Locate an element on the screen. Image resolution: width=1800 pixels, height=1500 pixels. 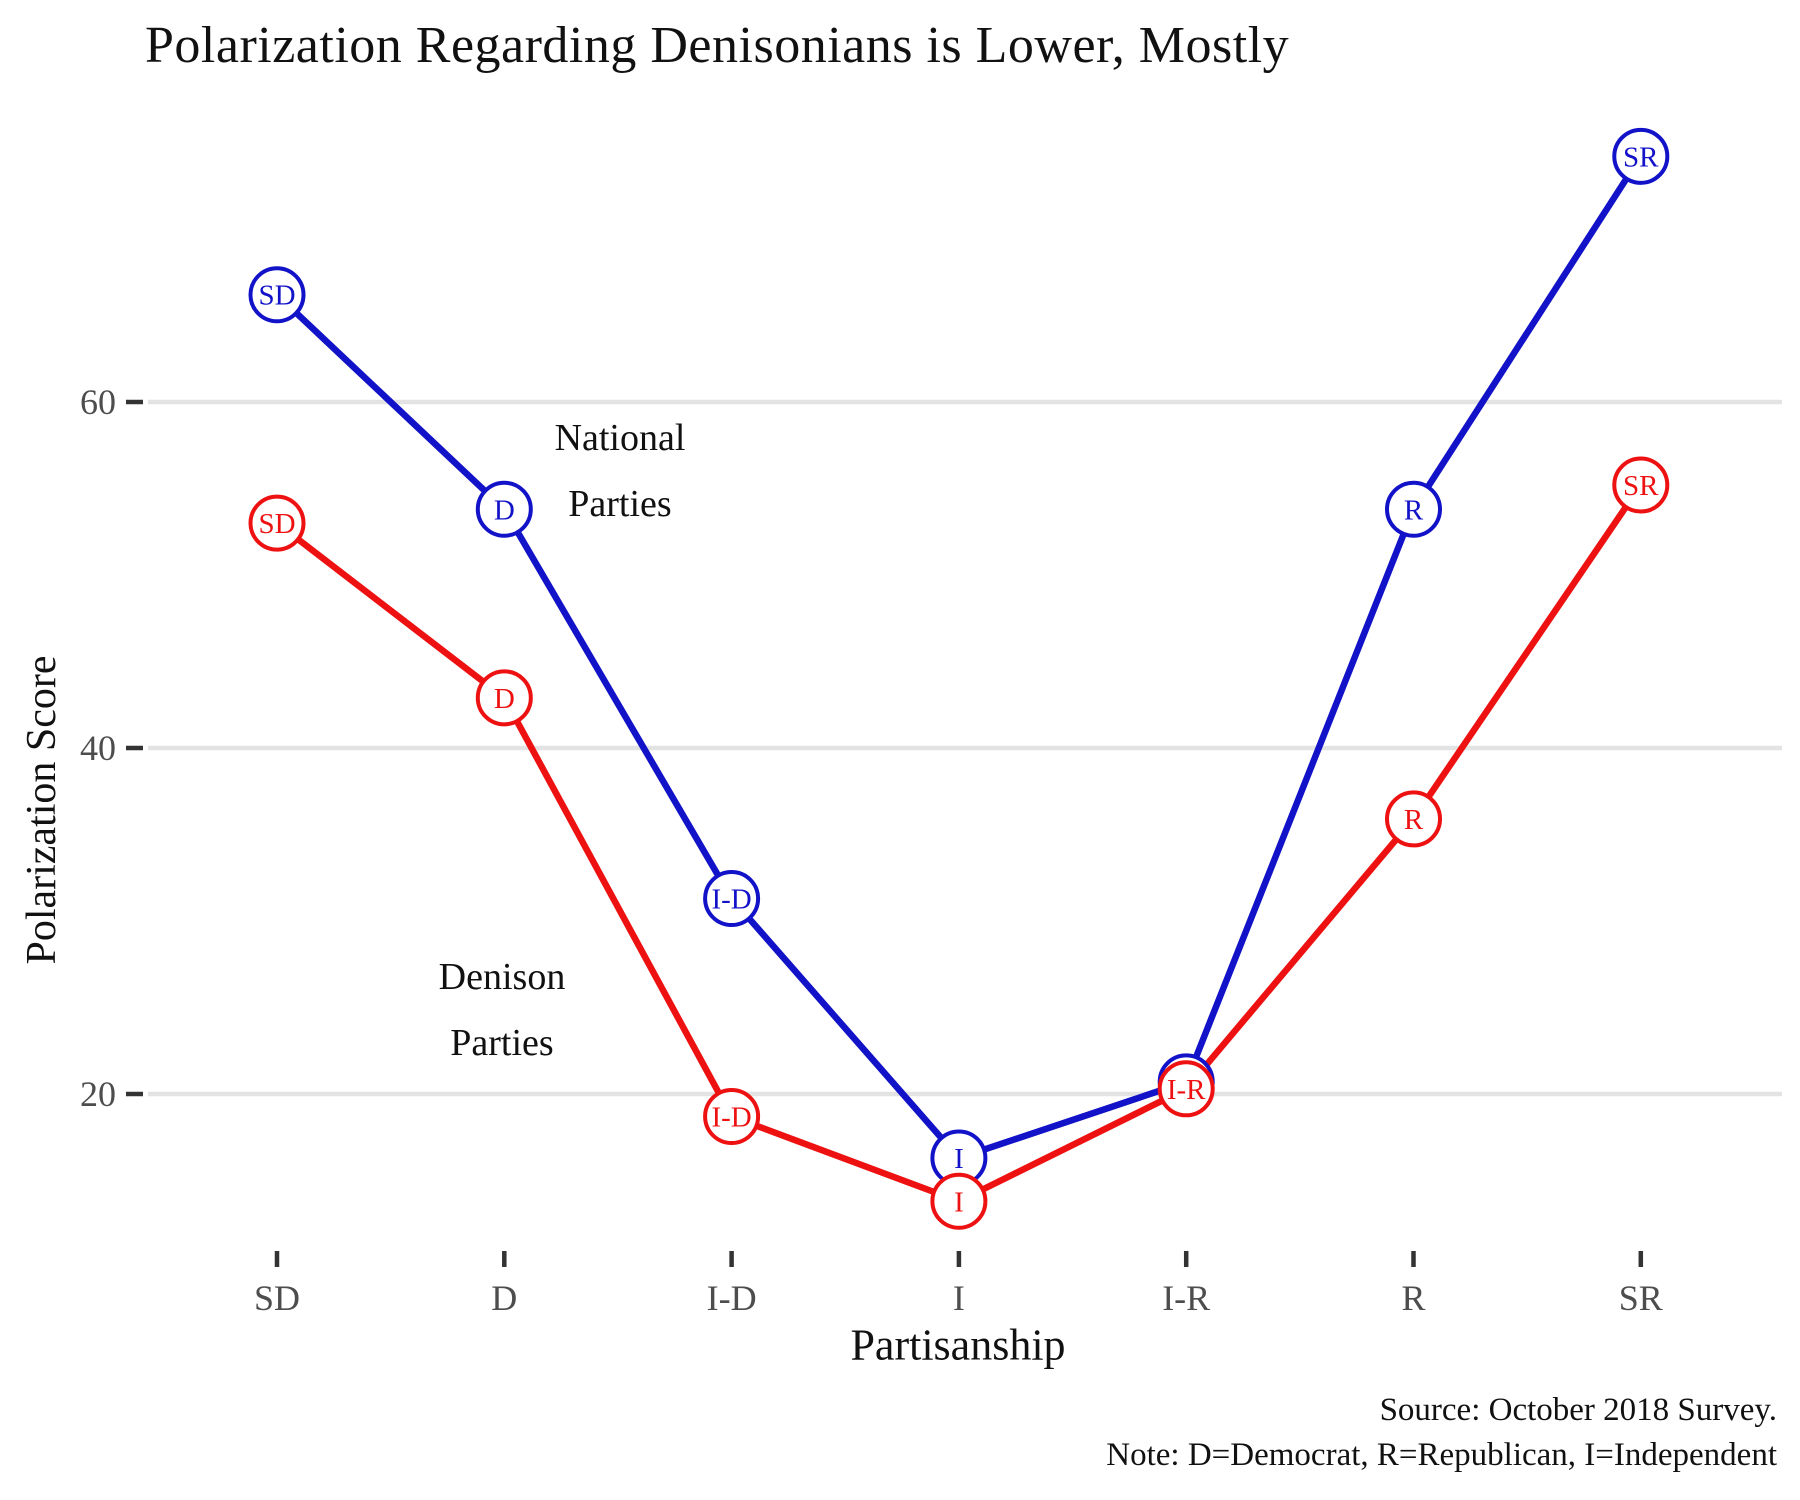
data-point-label-denison-parties-I: I is located at coordinates (959, 1202).